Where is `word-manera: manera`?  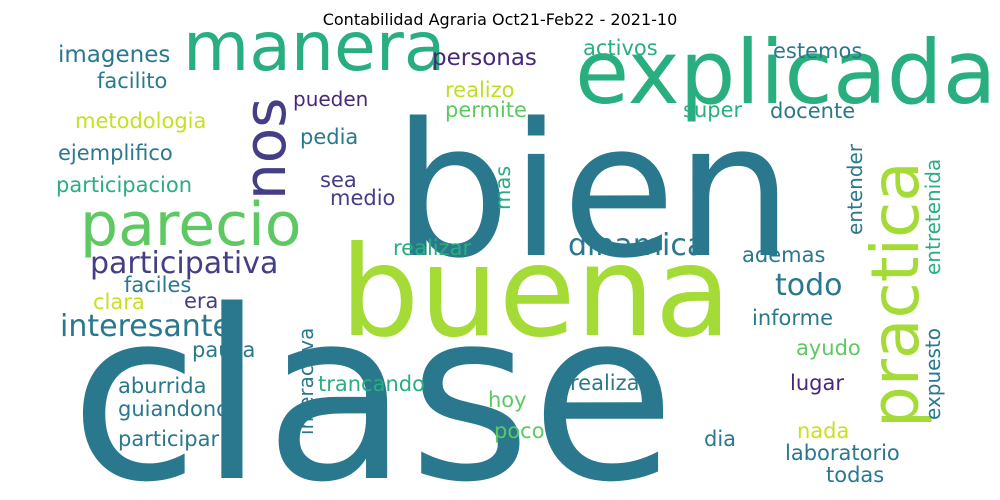 word-manera: manera is located at coordinates (314, 47).